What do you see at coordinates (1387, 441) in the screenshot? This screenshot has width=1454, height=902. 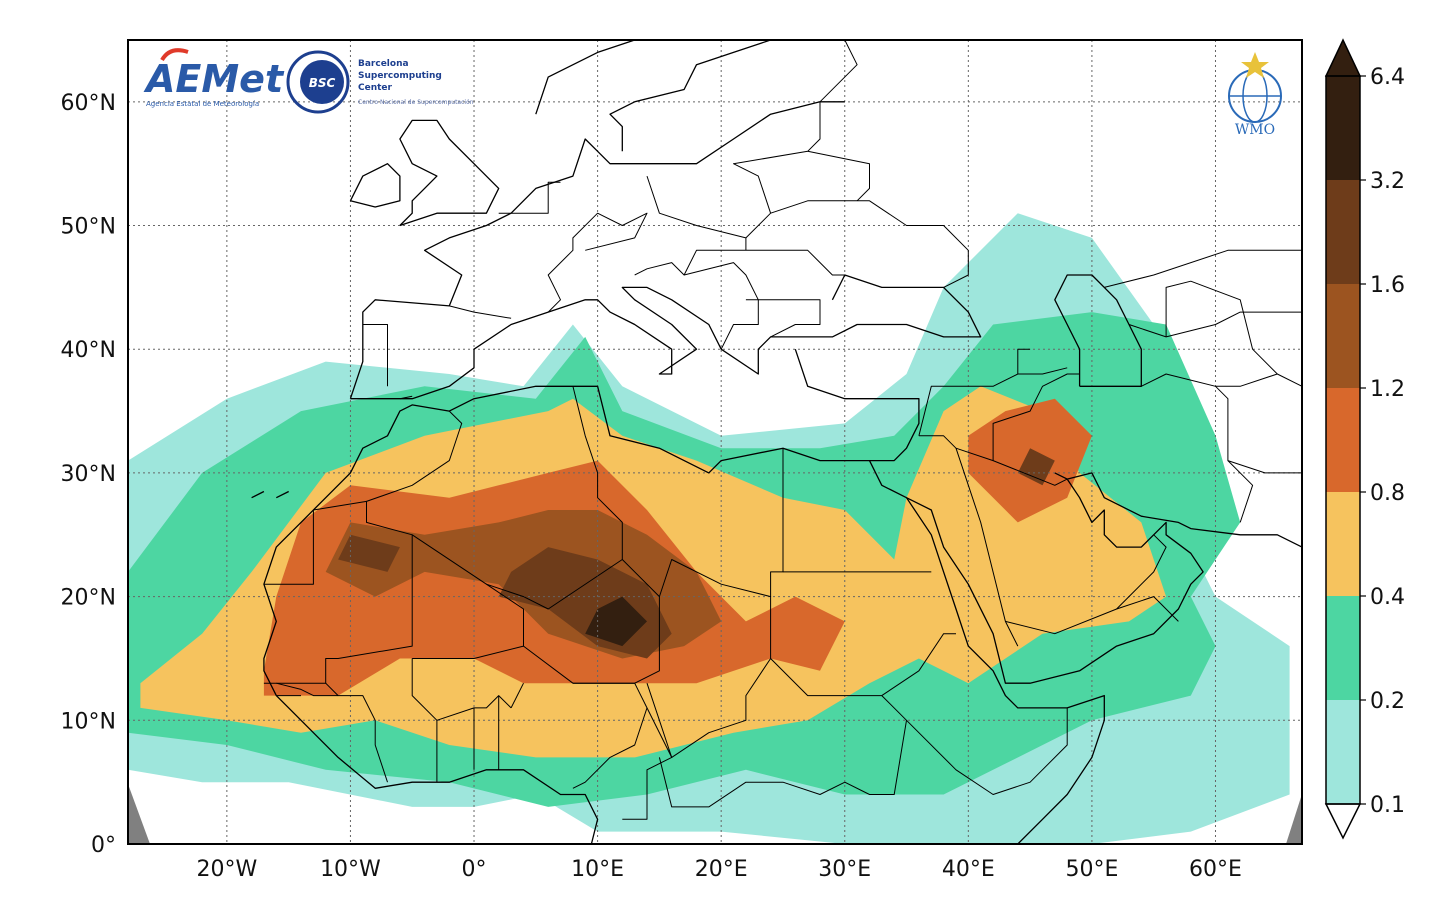 I see `colorbar-labels: 0.1 0.2 0.4 0.8 1.2 1.6 3.2 6.4` at bounding box center [1387, 441].